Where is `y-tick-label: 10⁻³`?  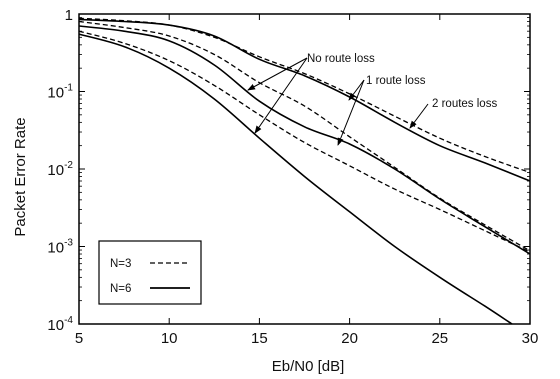
y-tick-label: 10⁻³ is located at coordinates (60, 247).